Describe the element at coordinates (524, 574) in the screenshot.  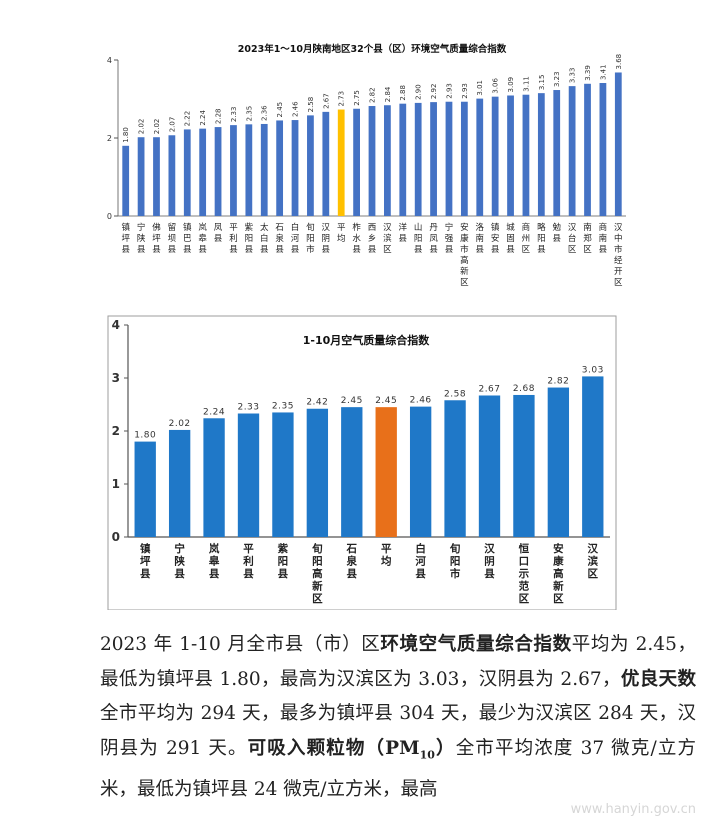
I see `category-label: 示` at that location.